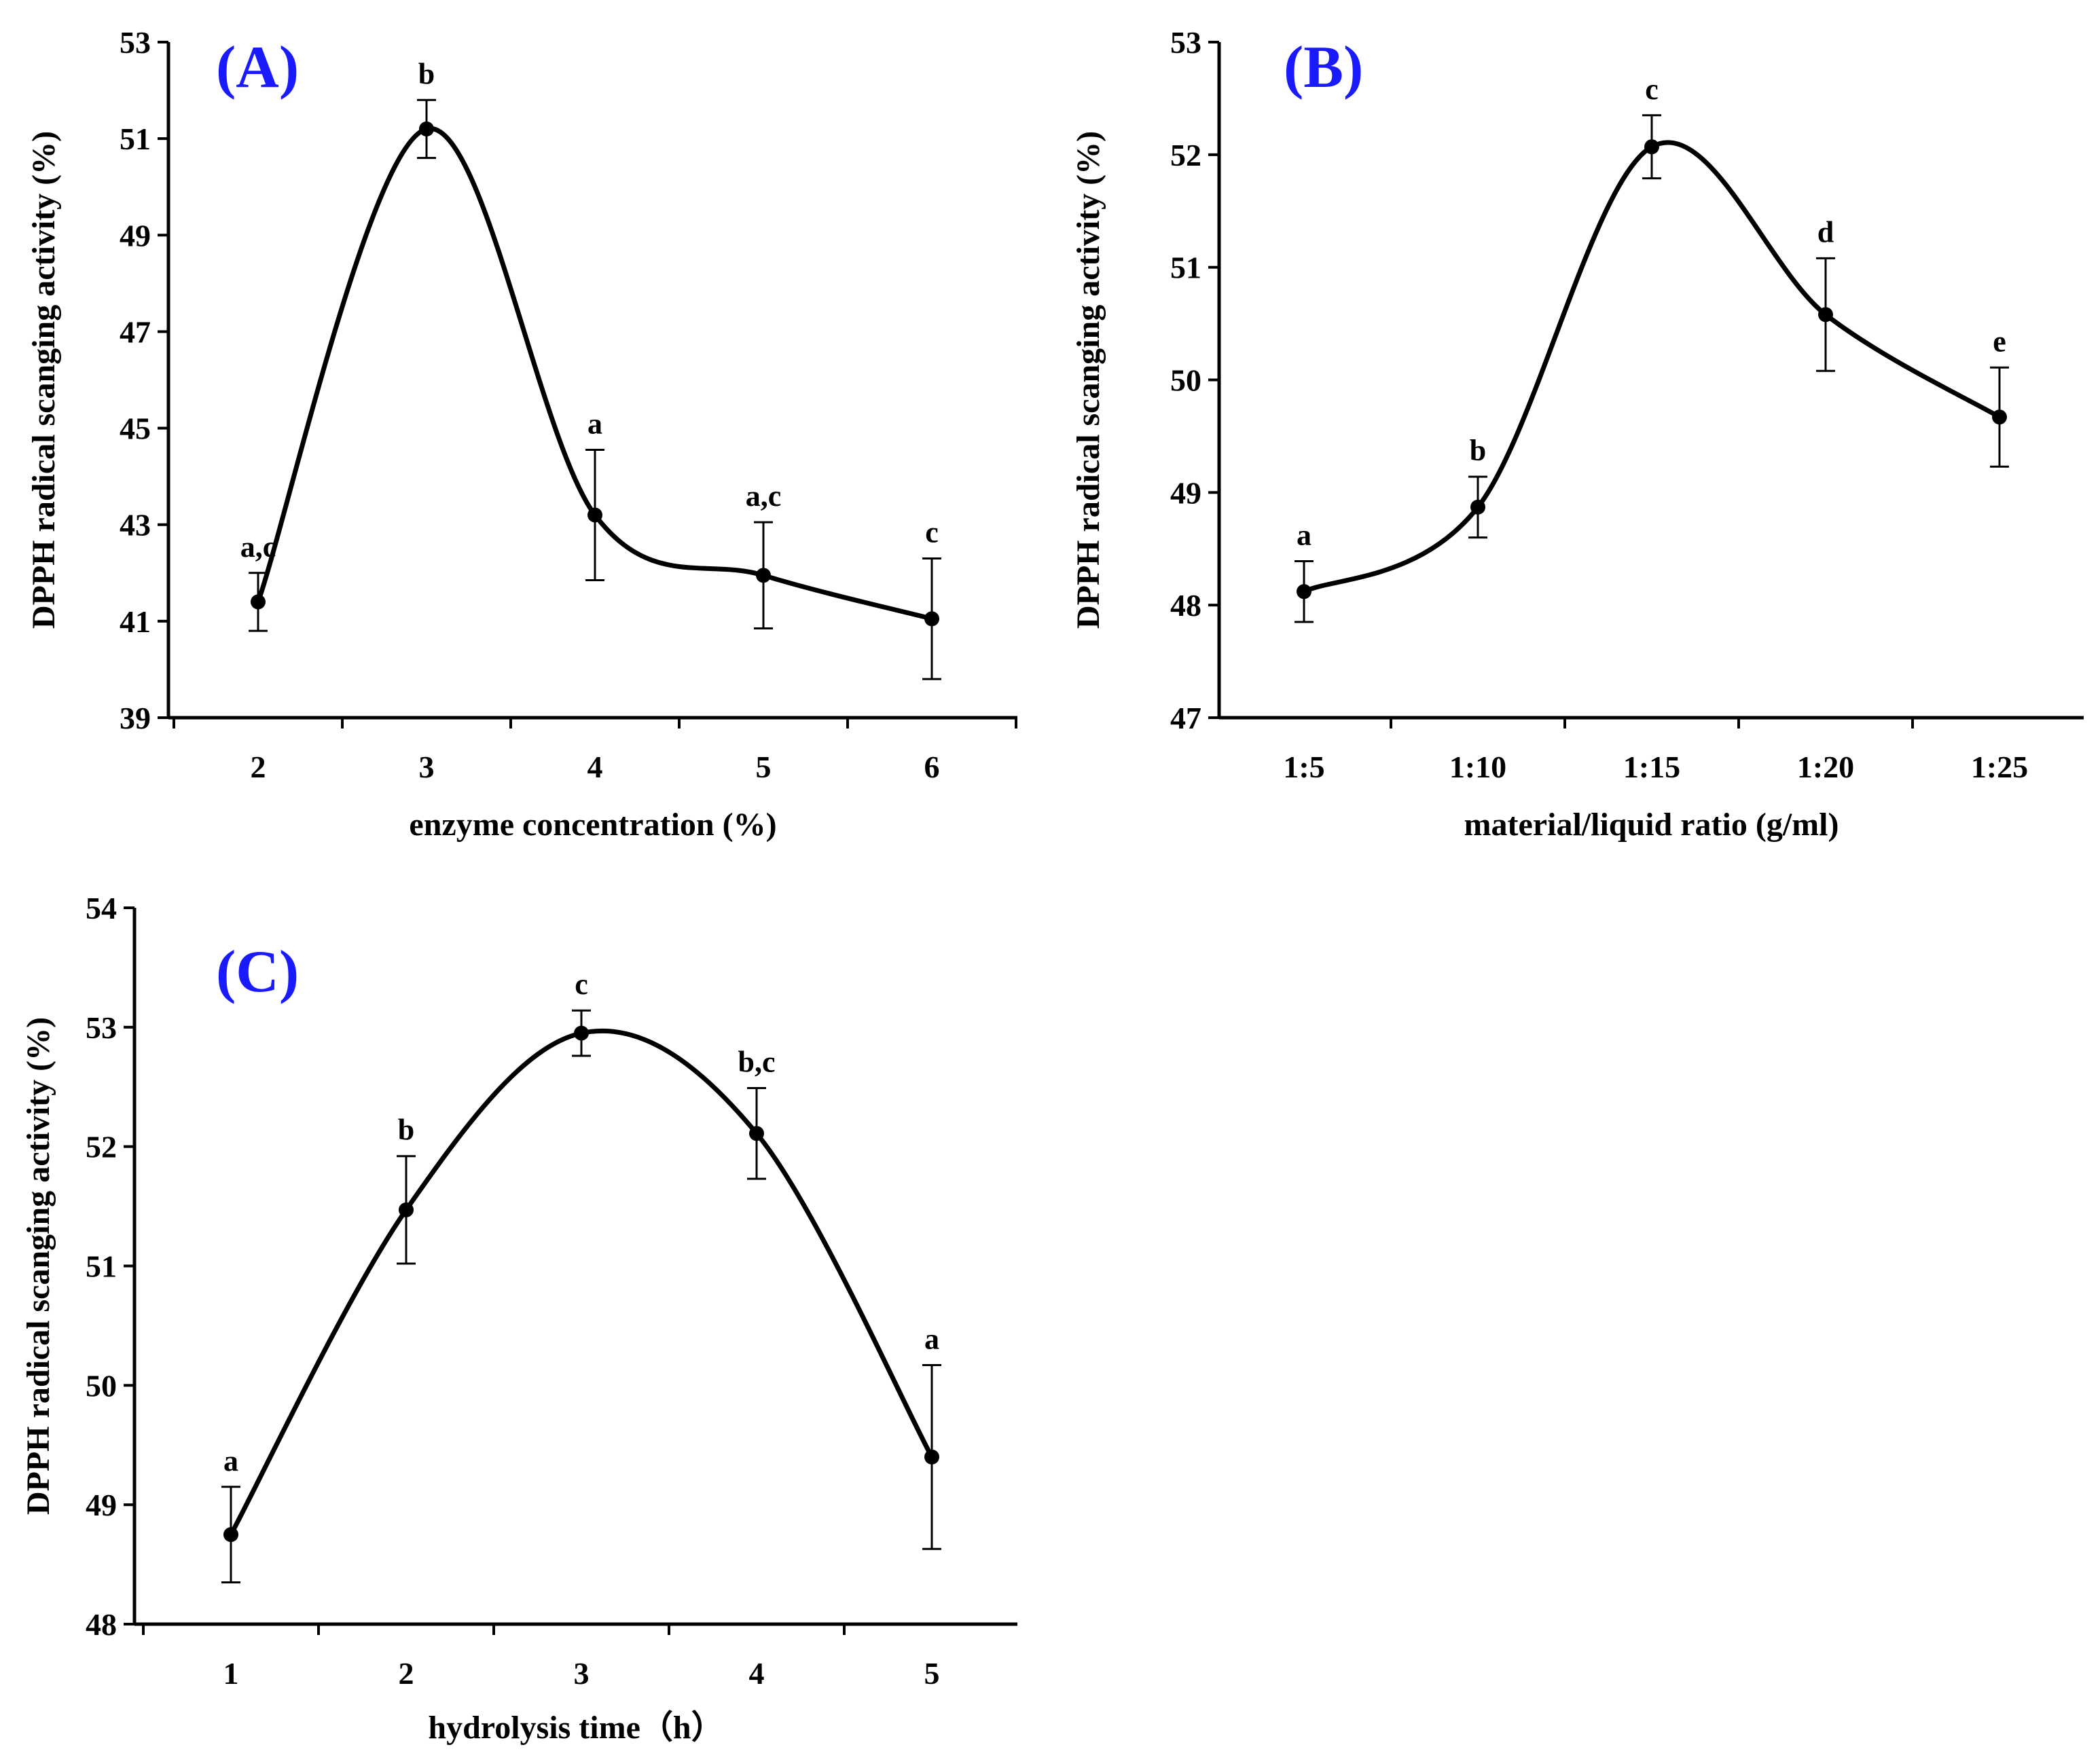 Image resolution: width=2100 pixels, height=1764 pixels. What do you see at coordinates (575, 1728) in the screenshot?
I see `x-axis-title: hydrolysis time（h）` at bounding box center [575, 1728].